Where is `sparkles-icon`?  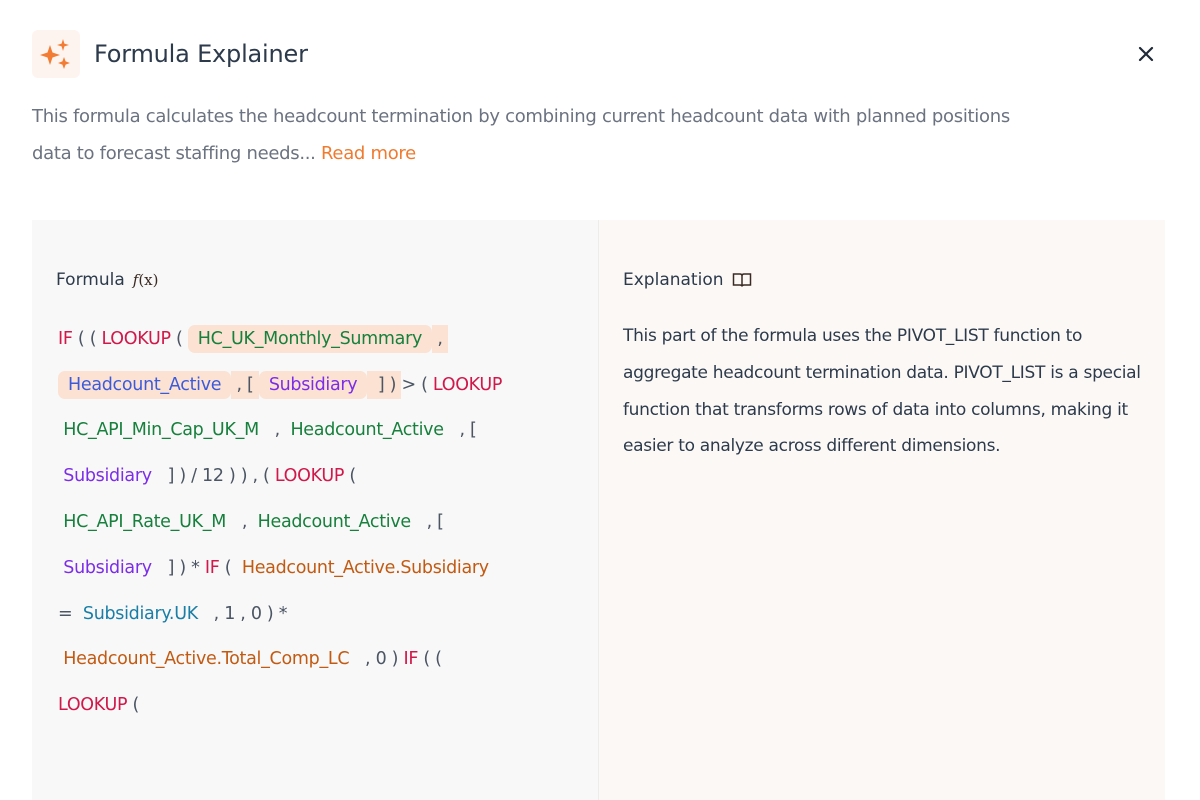
sparkles-icon is located at coordinates (56, 54).